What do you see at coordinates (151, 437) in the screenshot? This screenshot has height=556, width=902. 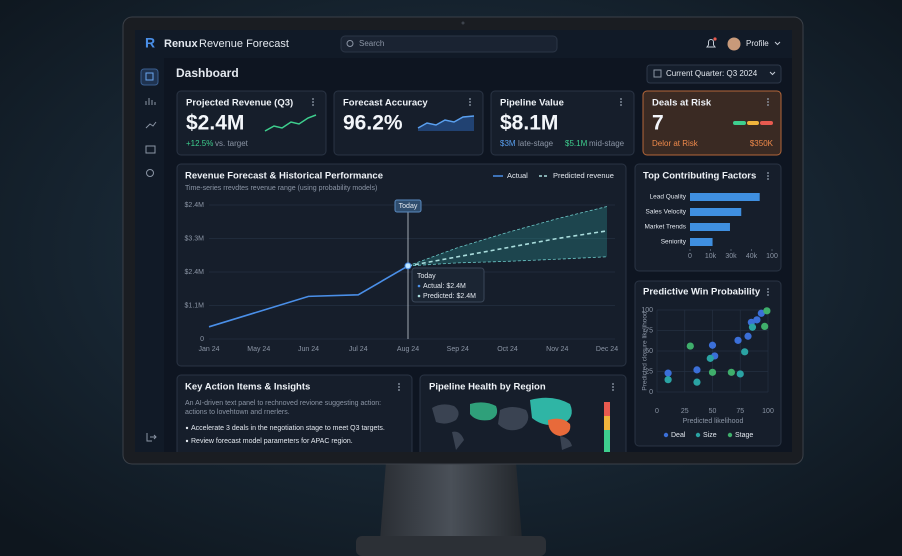 I see `nav-logout` at bounding box center [151, 437].